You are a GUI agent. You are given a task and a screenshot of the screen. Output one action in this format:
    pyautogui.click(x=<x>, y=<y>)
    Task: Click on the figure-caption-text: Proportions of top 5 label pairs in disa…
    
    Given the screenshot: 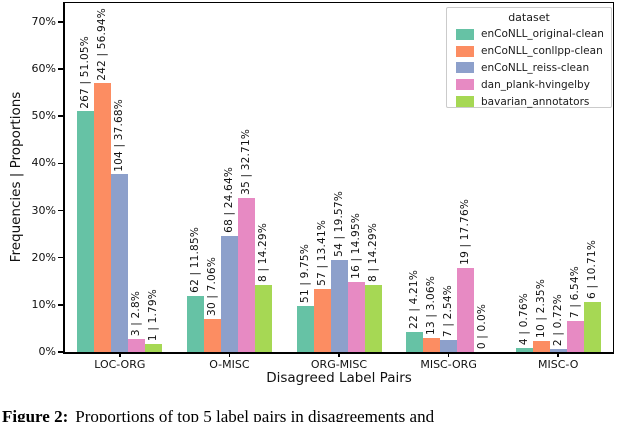 What is the action you would take?
    pyautogui.click(x=255, y=414)
    